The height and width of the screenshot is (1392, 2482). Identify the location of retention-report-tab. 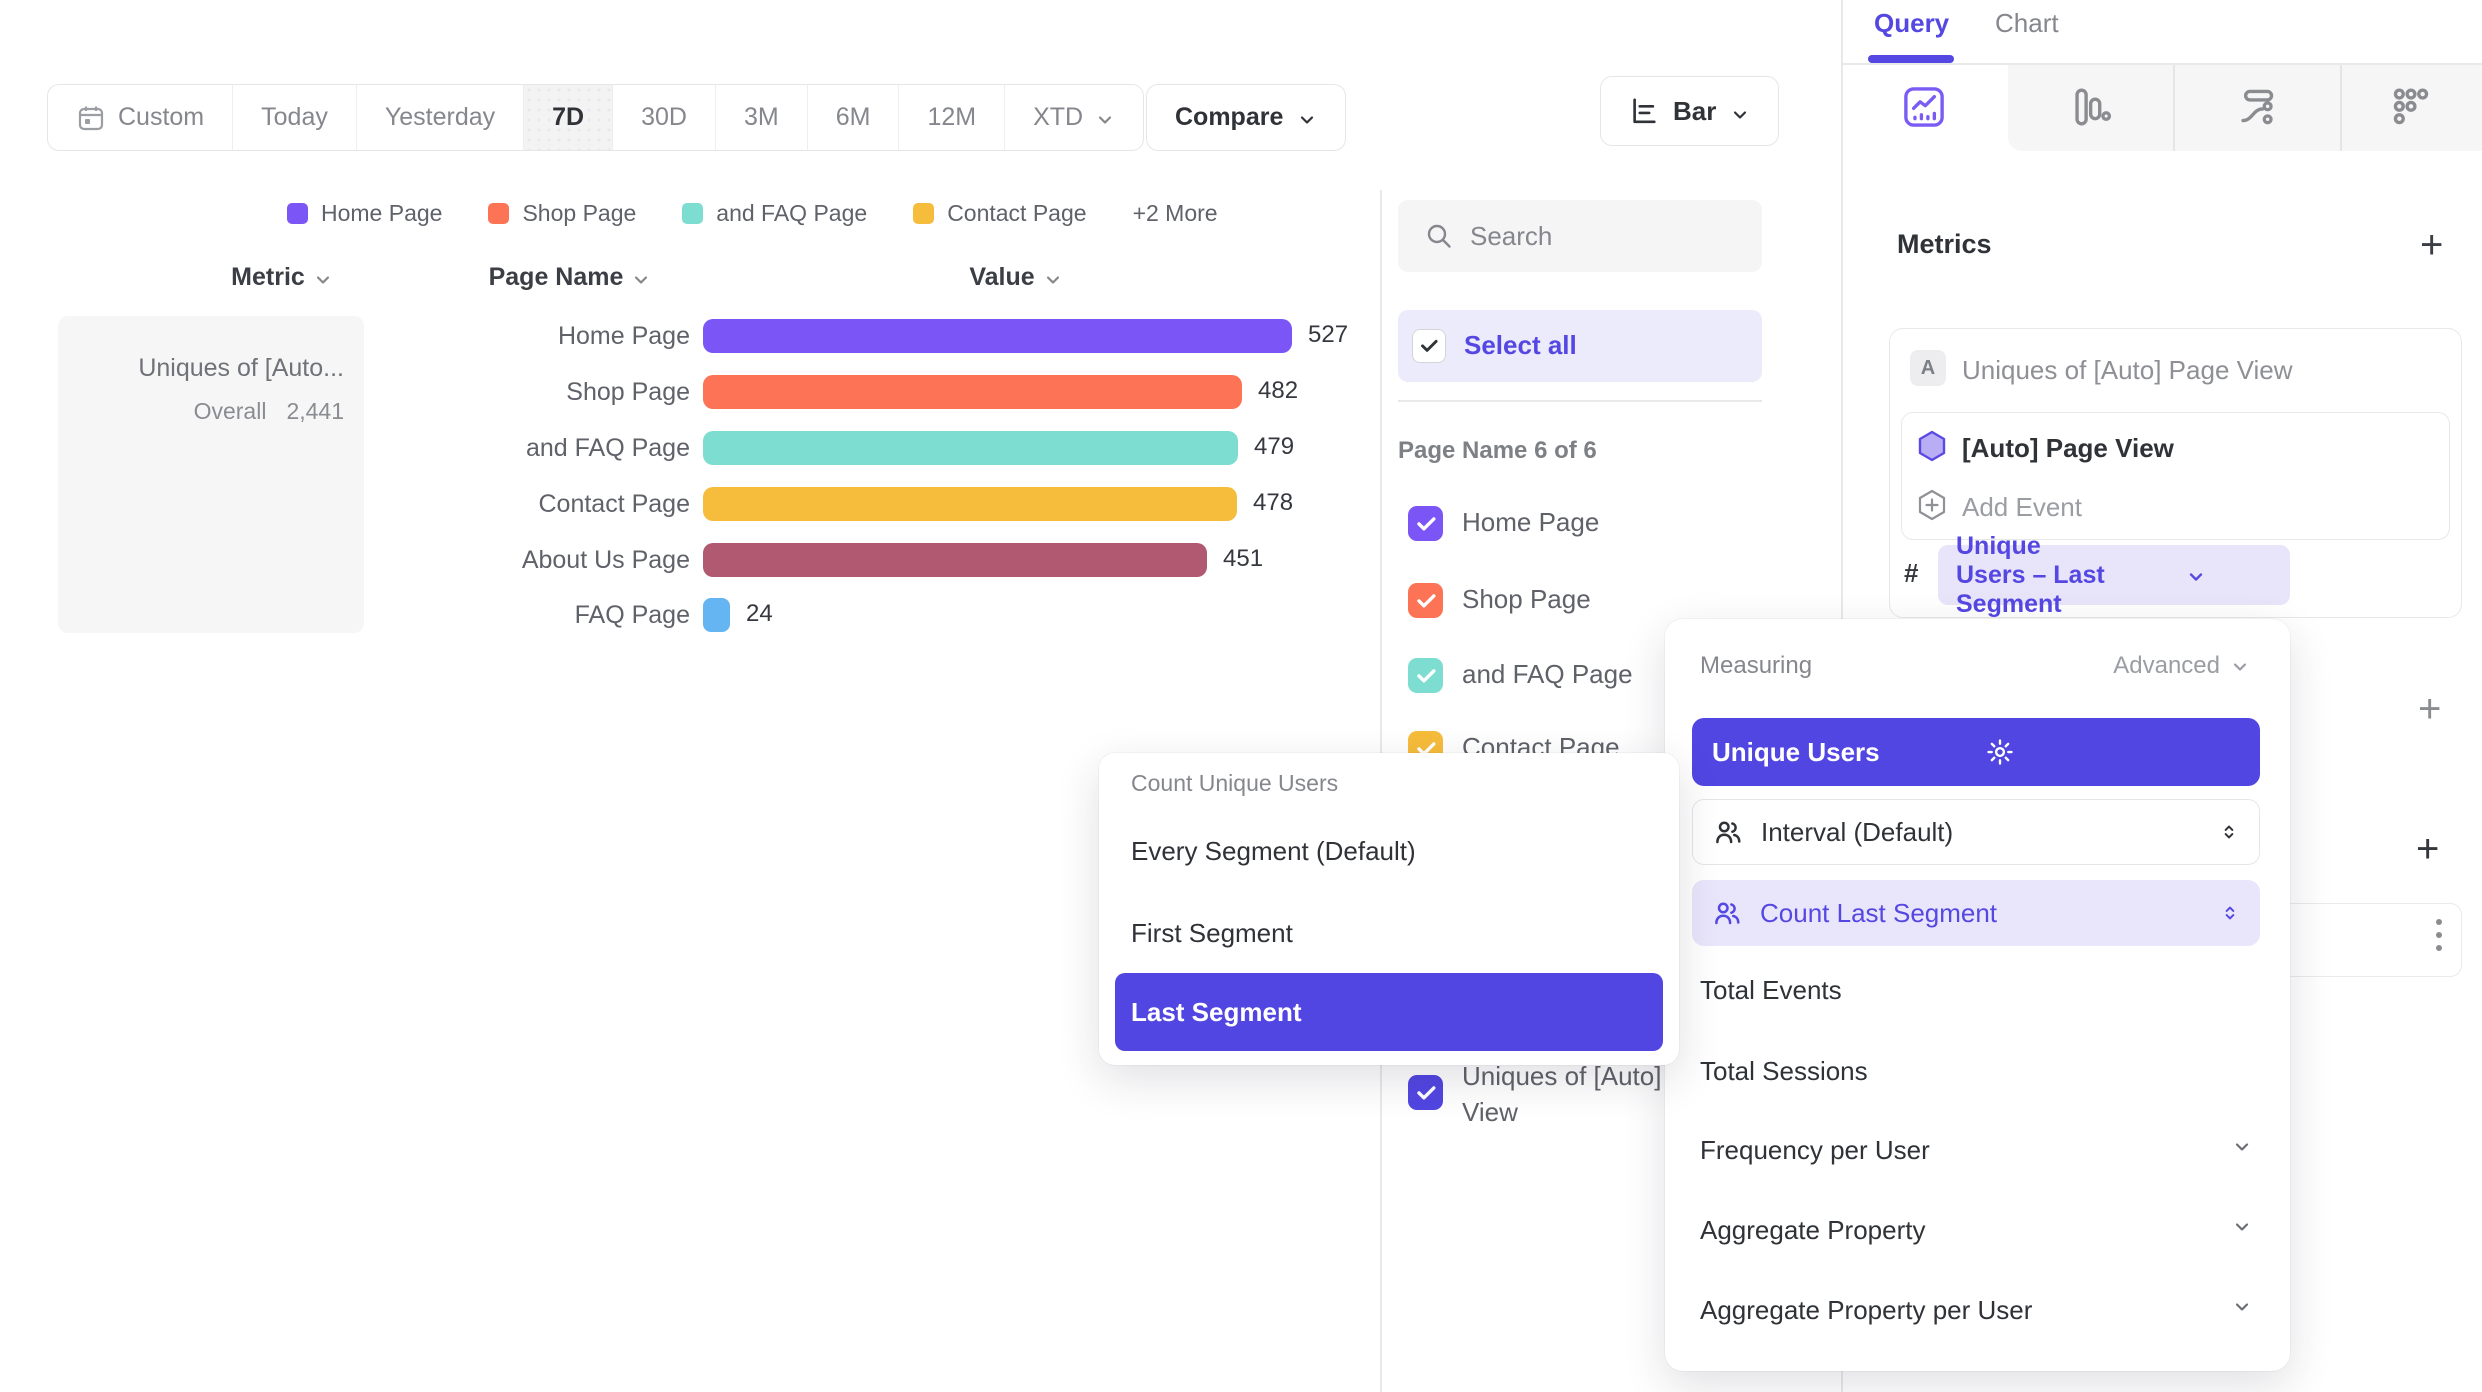
(2411, 107).